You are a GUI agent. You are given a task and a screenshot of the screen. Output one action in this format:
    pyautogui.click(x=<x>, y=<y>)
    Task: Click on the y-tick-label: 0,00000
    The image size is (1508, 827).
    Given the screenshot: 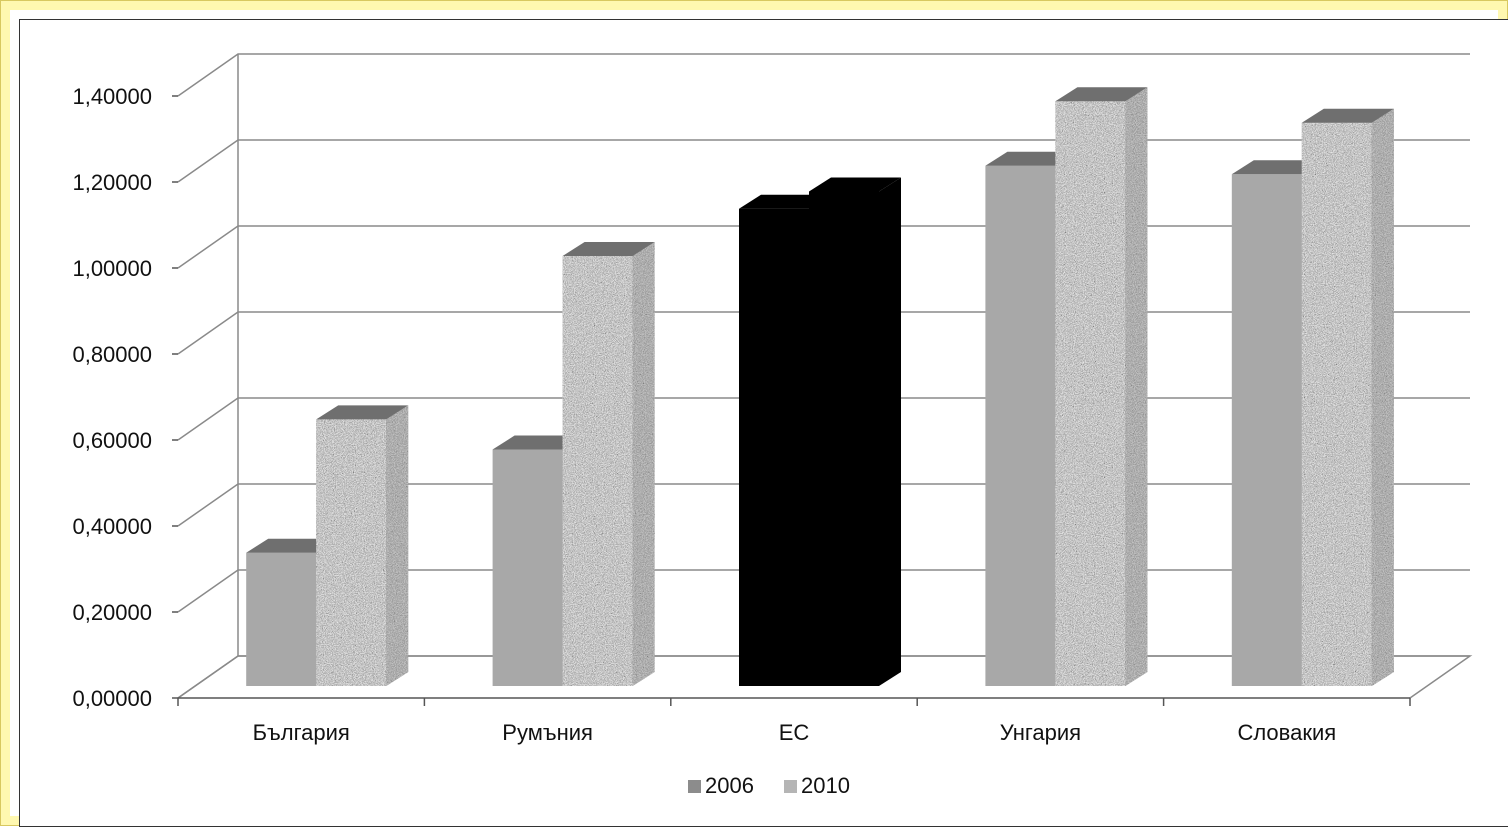 What is the action you would take?
    pyautogui.click(x=112, y=698)
    